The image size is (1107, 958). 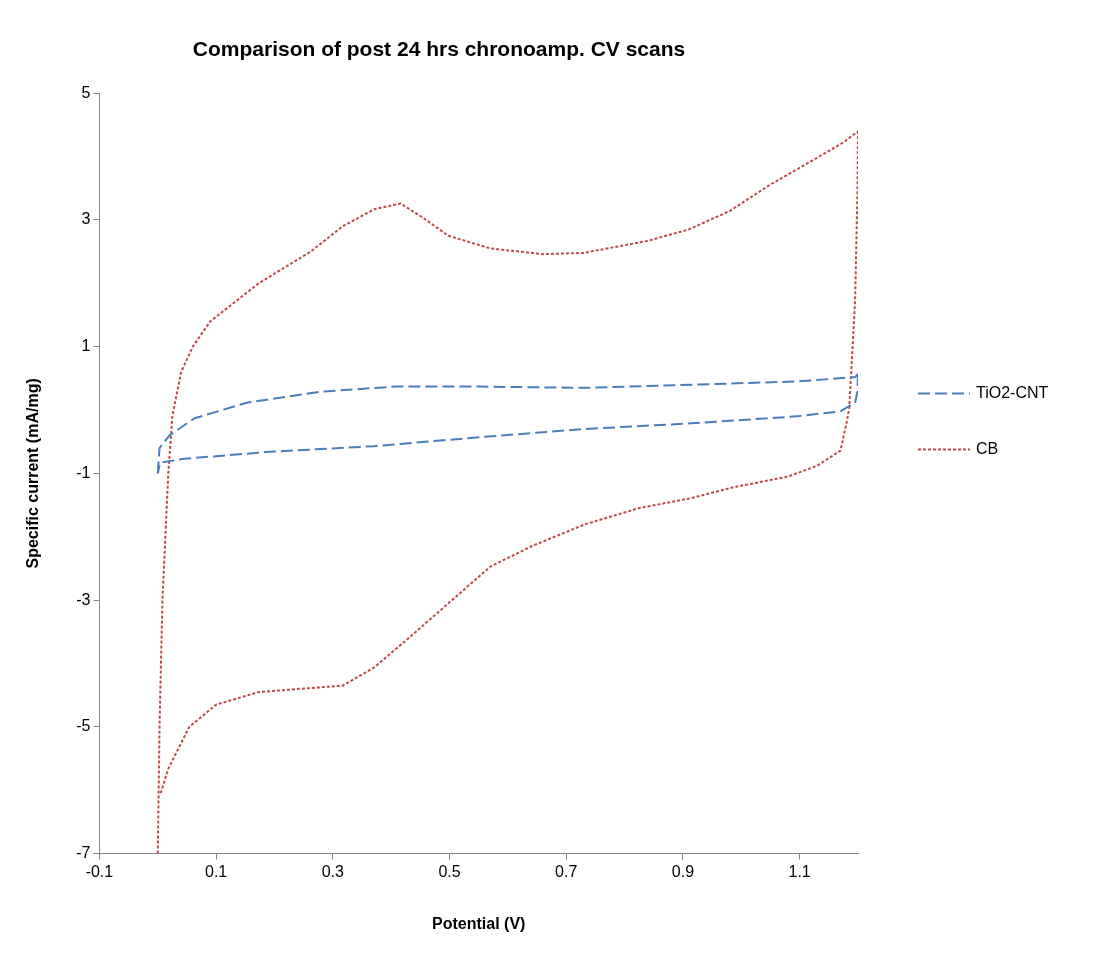 I want to click on legend-label: TiO2-CNT, so click(x=1012, y=392).